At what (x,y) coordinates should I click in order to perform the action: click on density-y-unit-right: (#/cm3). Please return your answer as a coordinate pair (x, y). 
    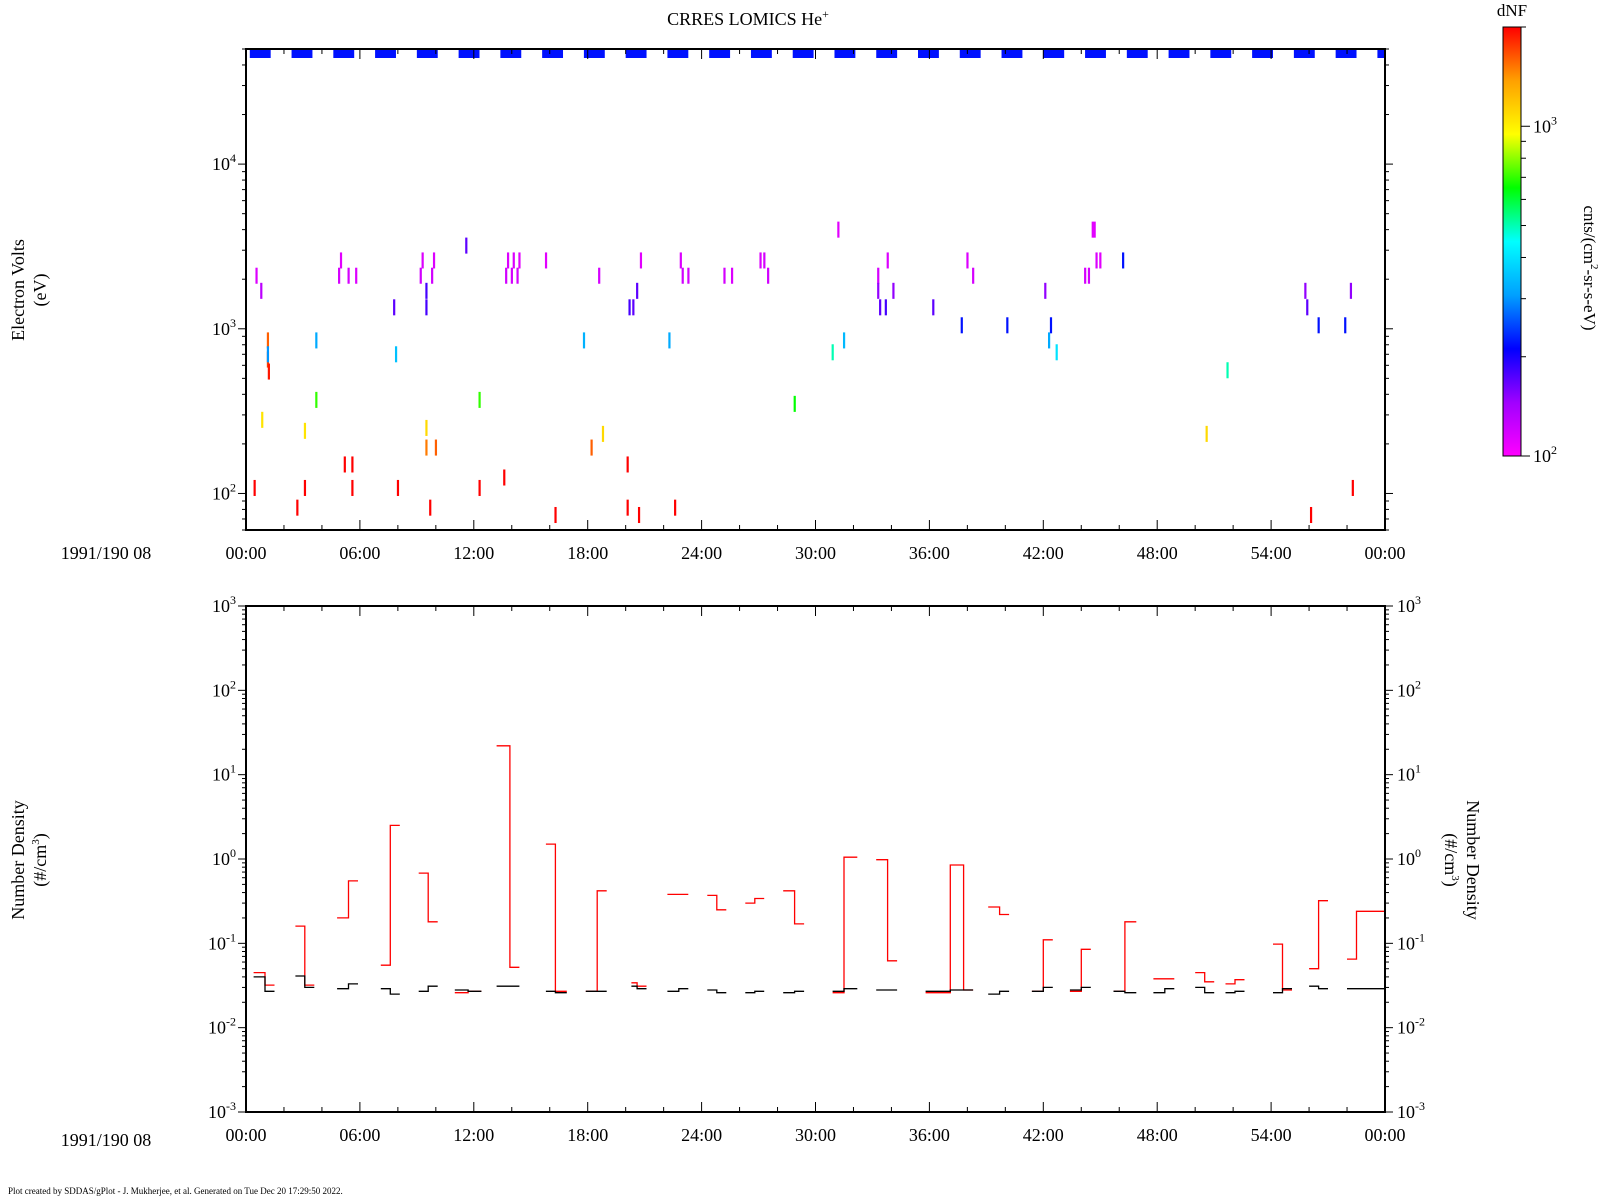
    Looking at the image, I should click on (1450, 860).